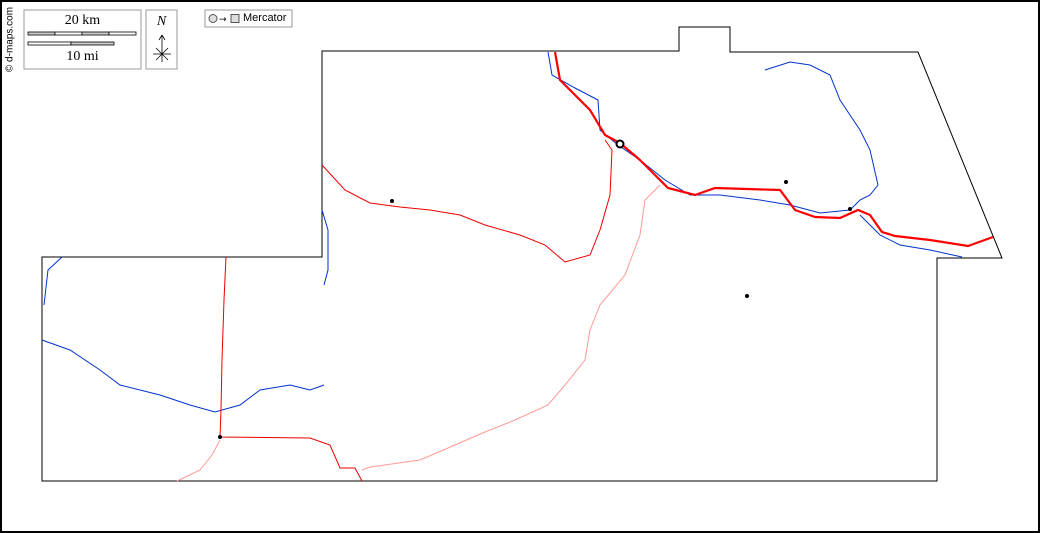  I want to click on globe-icon, so click(213, 18).